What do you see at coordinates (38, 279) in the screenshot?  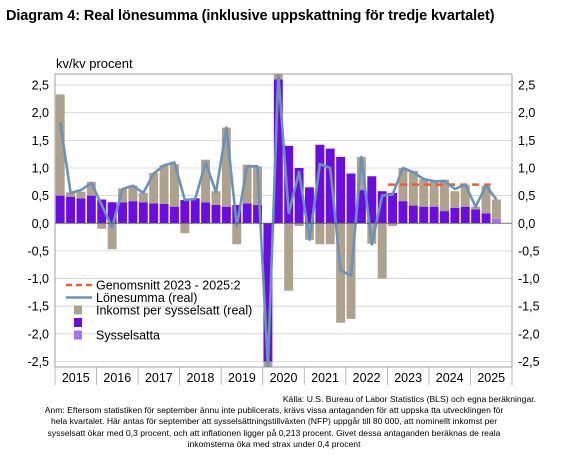 I see `y-tick-label-left: -1,0` at bounding box center [38, 279].